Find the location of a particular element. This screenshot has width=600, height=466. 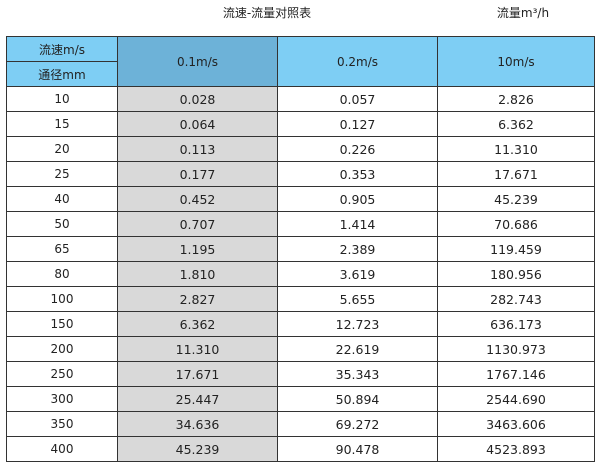

header-row: 流速m/s 0.1m/s 0.2m/s 10m/s is located at coordinates (300, 61).